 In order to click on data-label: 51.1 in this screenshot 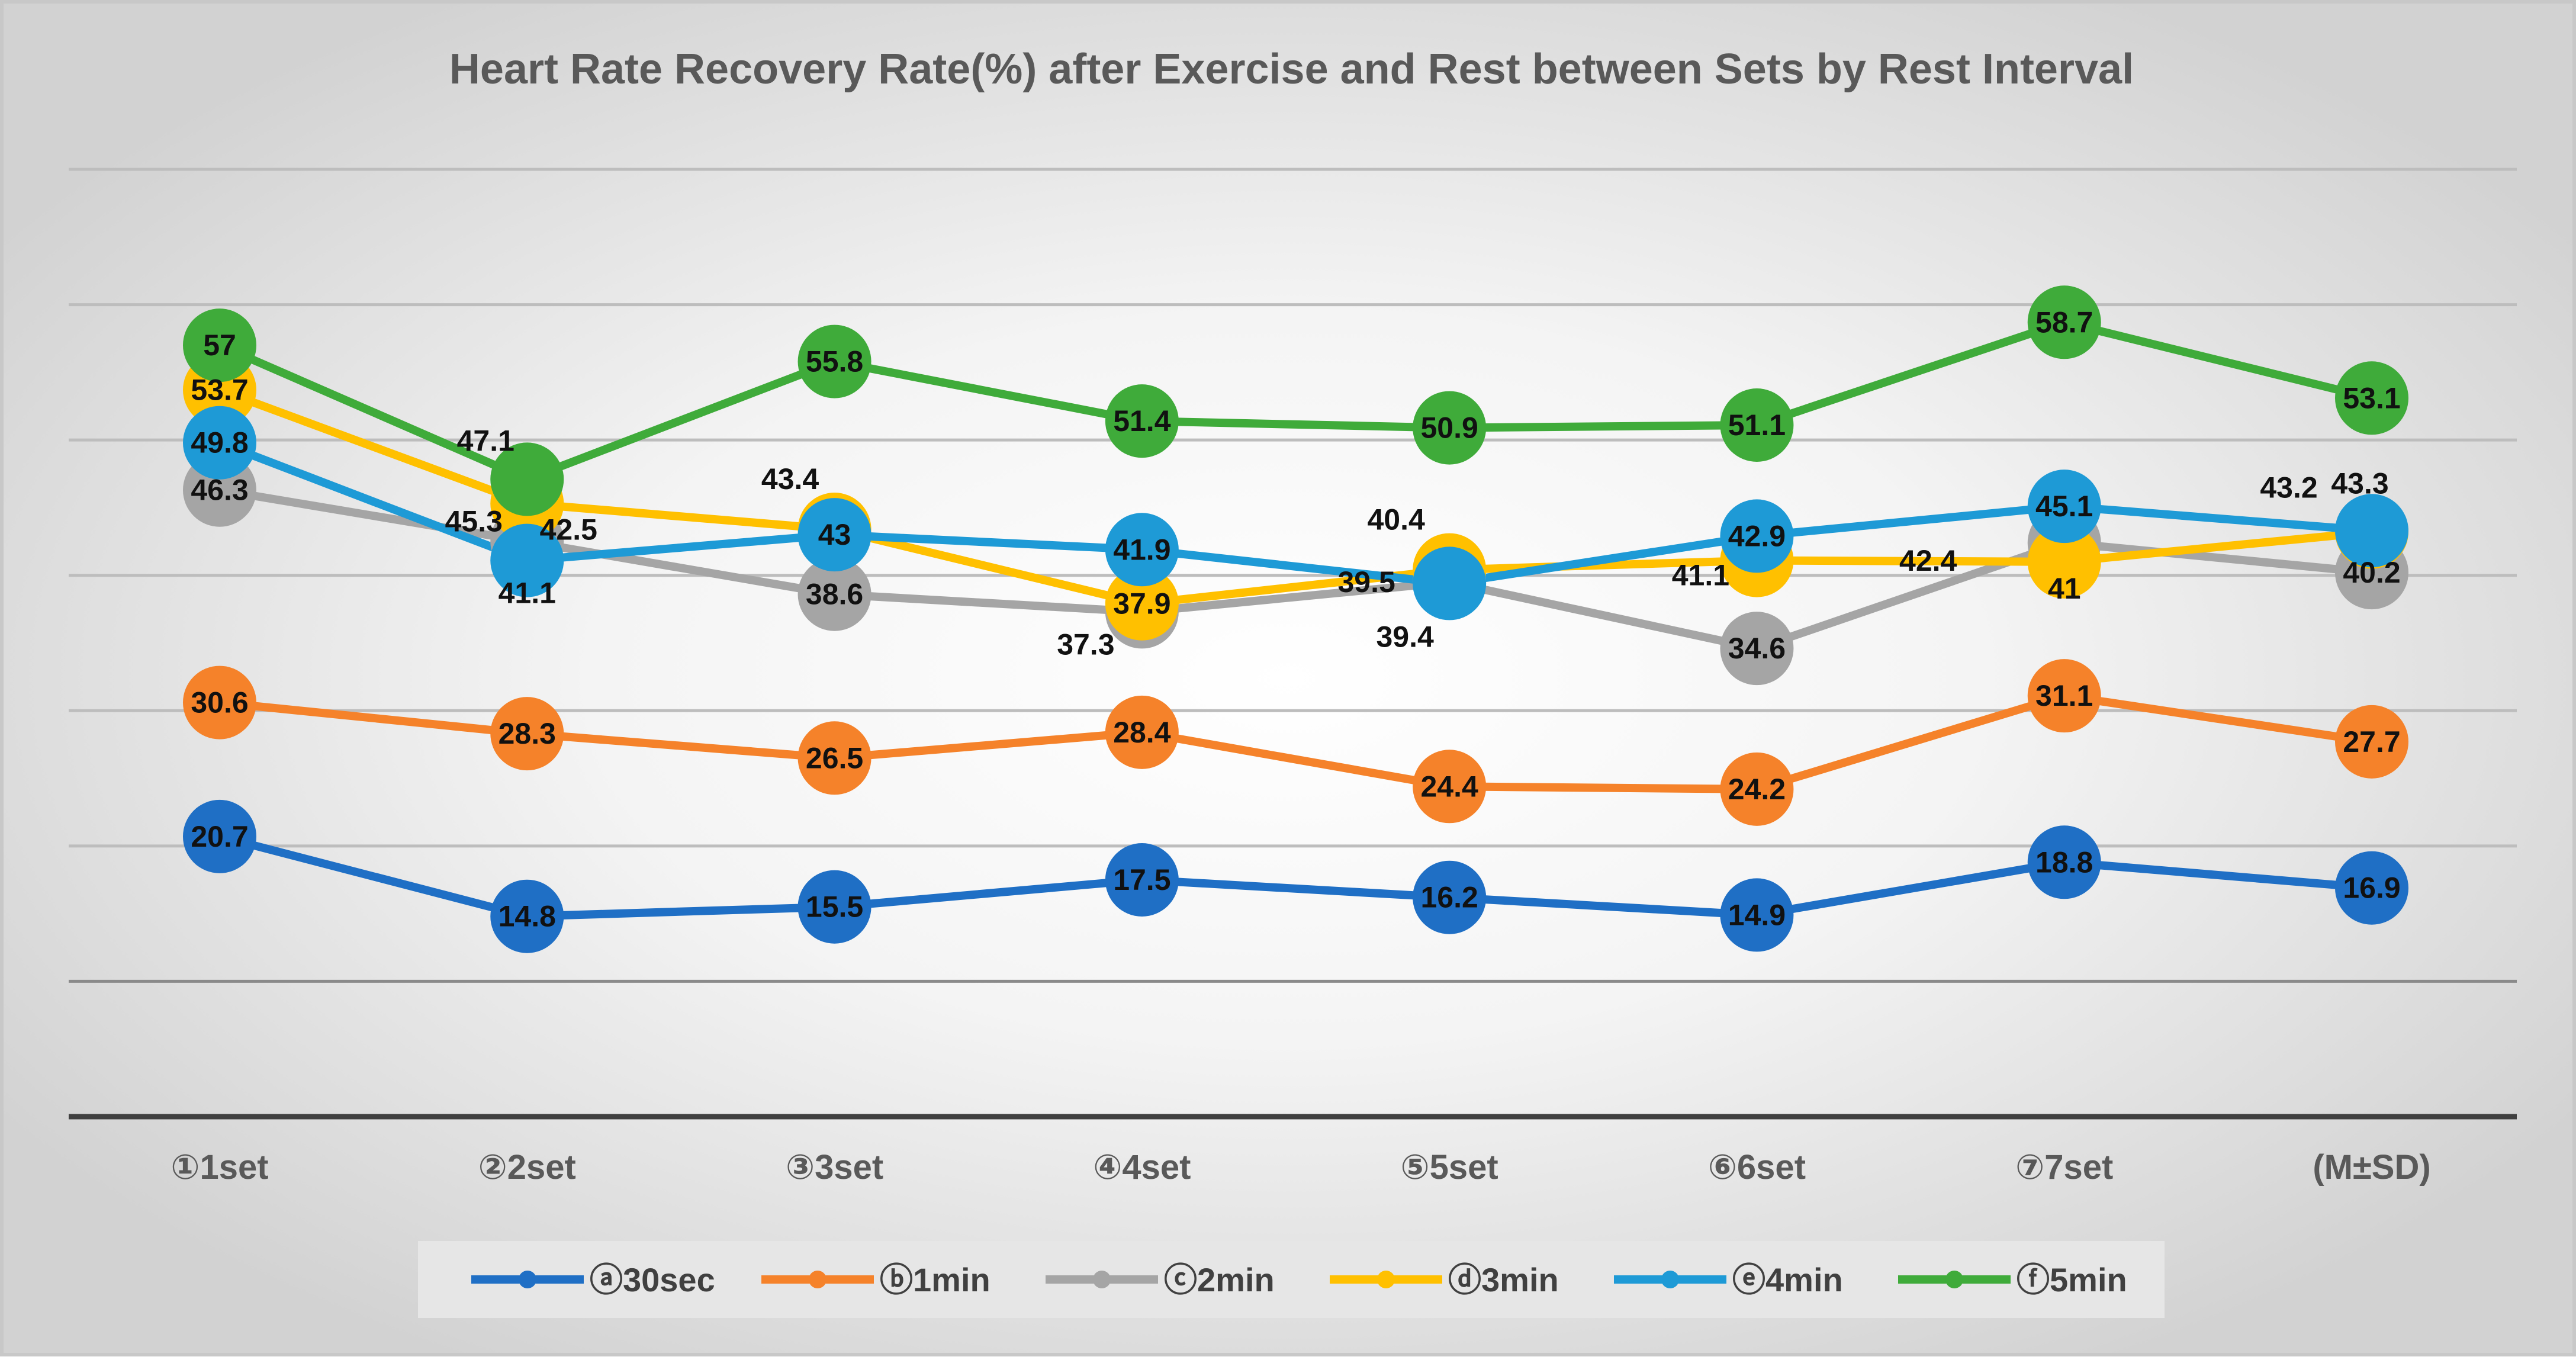, I will do `click(1757, 425)`.